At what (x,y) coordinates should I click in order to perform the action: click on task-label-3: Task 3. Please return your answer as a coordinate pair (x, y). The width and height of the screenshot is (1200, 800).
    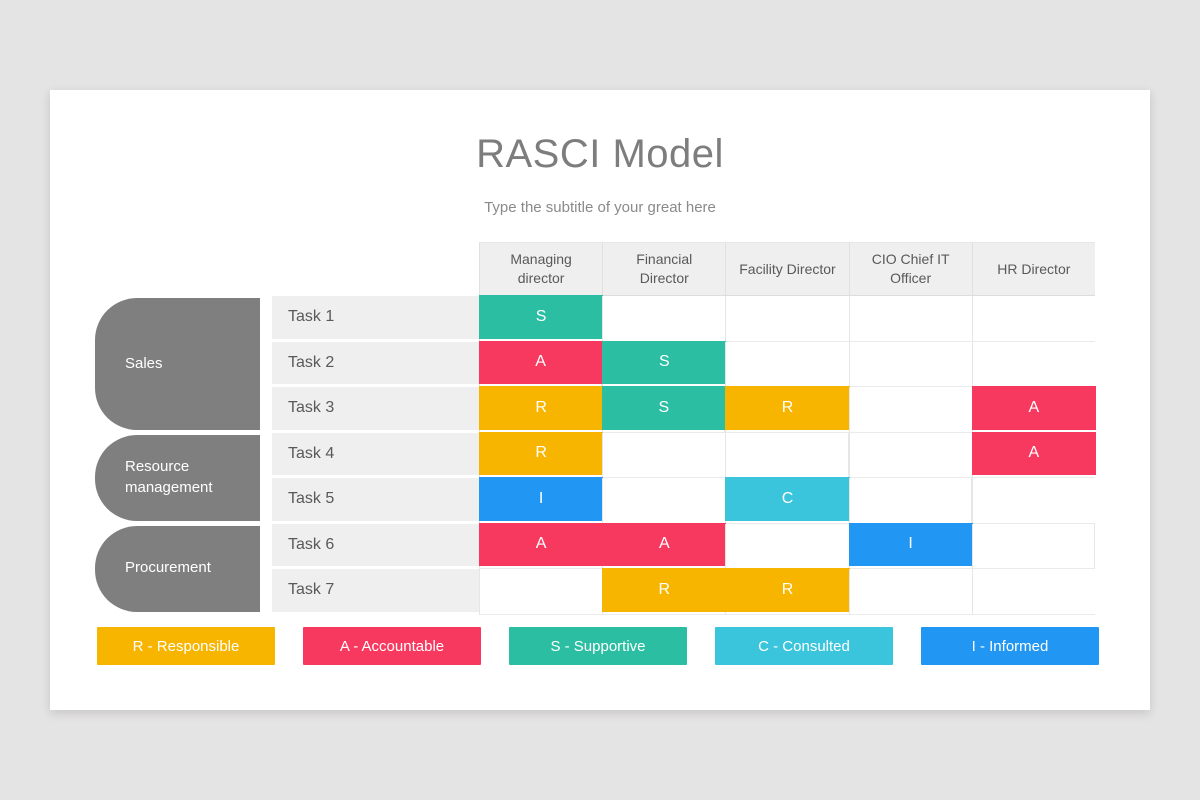
    Looking at the image, I should click on (375, 410).